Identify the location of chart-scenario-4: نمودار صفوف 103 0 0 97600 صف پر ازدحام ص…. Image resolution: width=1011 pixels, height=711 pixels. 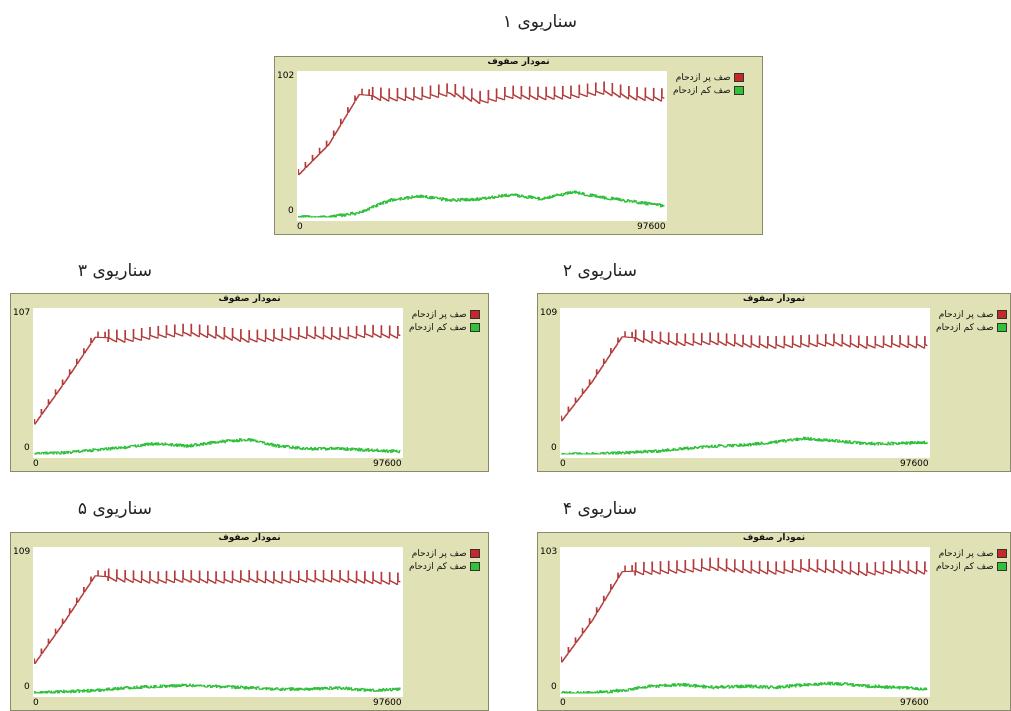
(774, 621).